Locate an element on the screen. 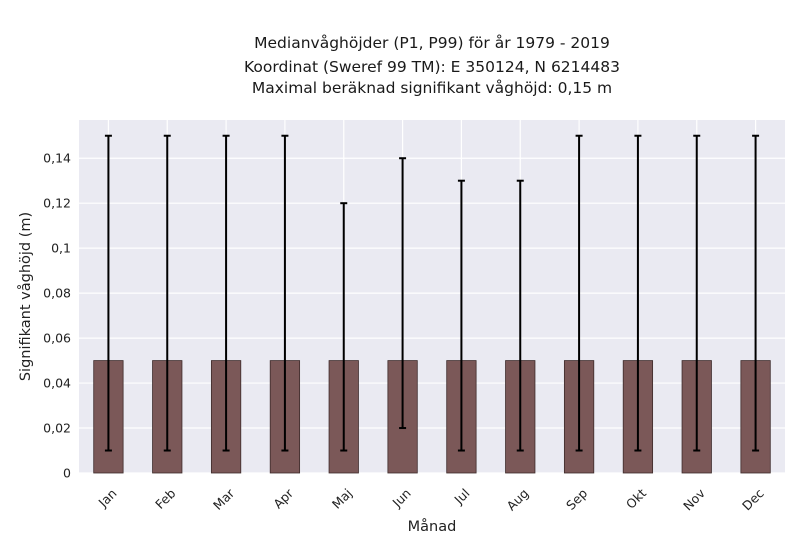  y-tick-label: 0 is located at coordinates (67, 473).